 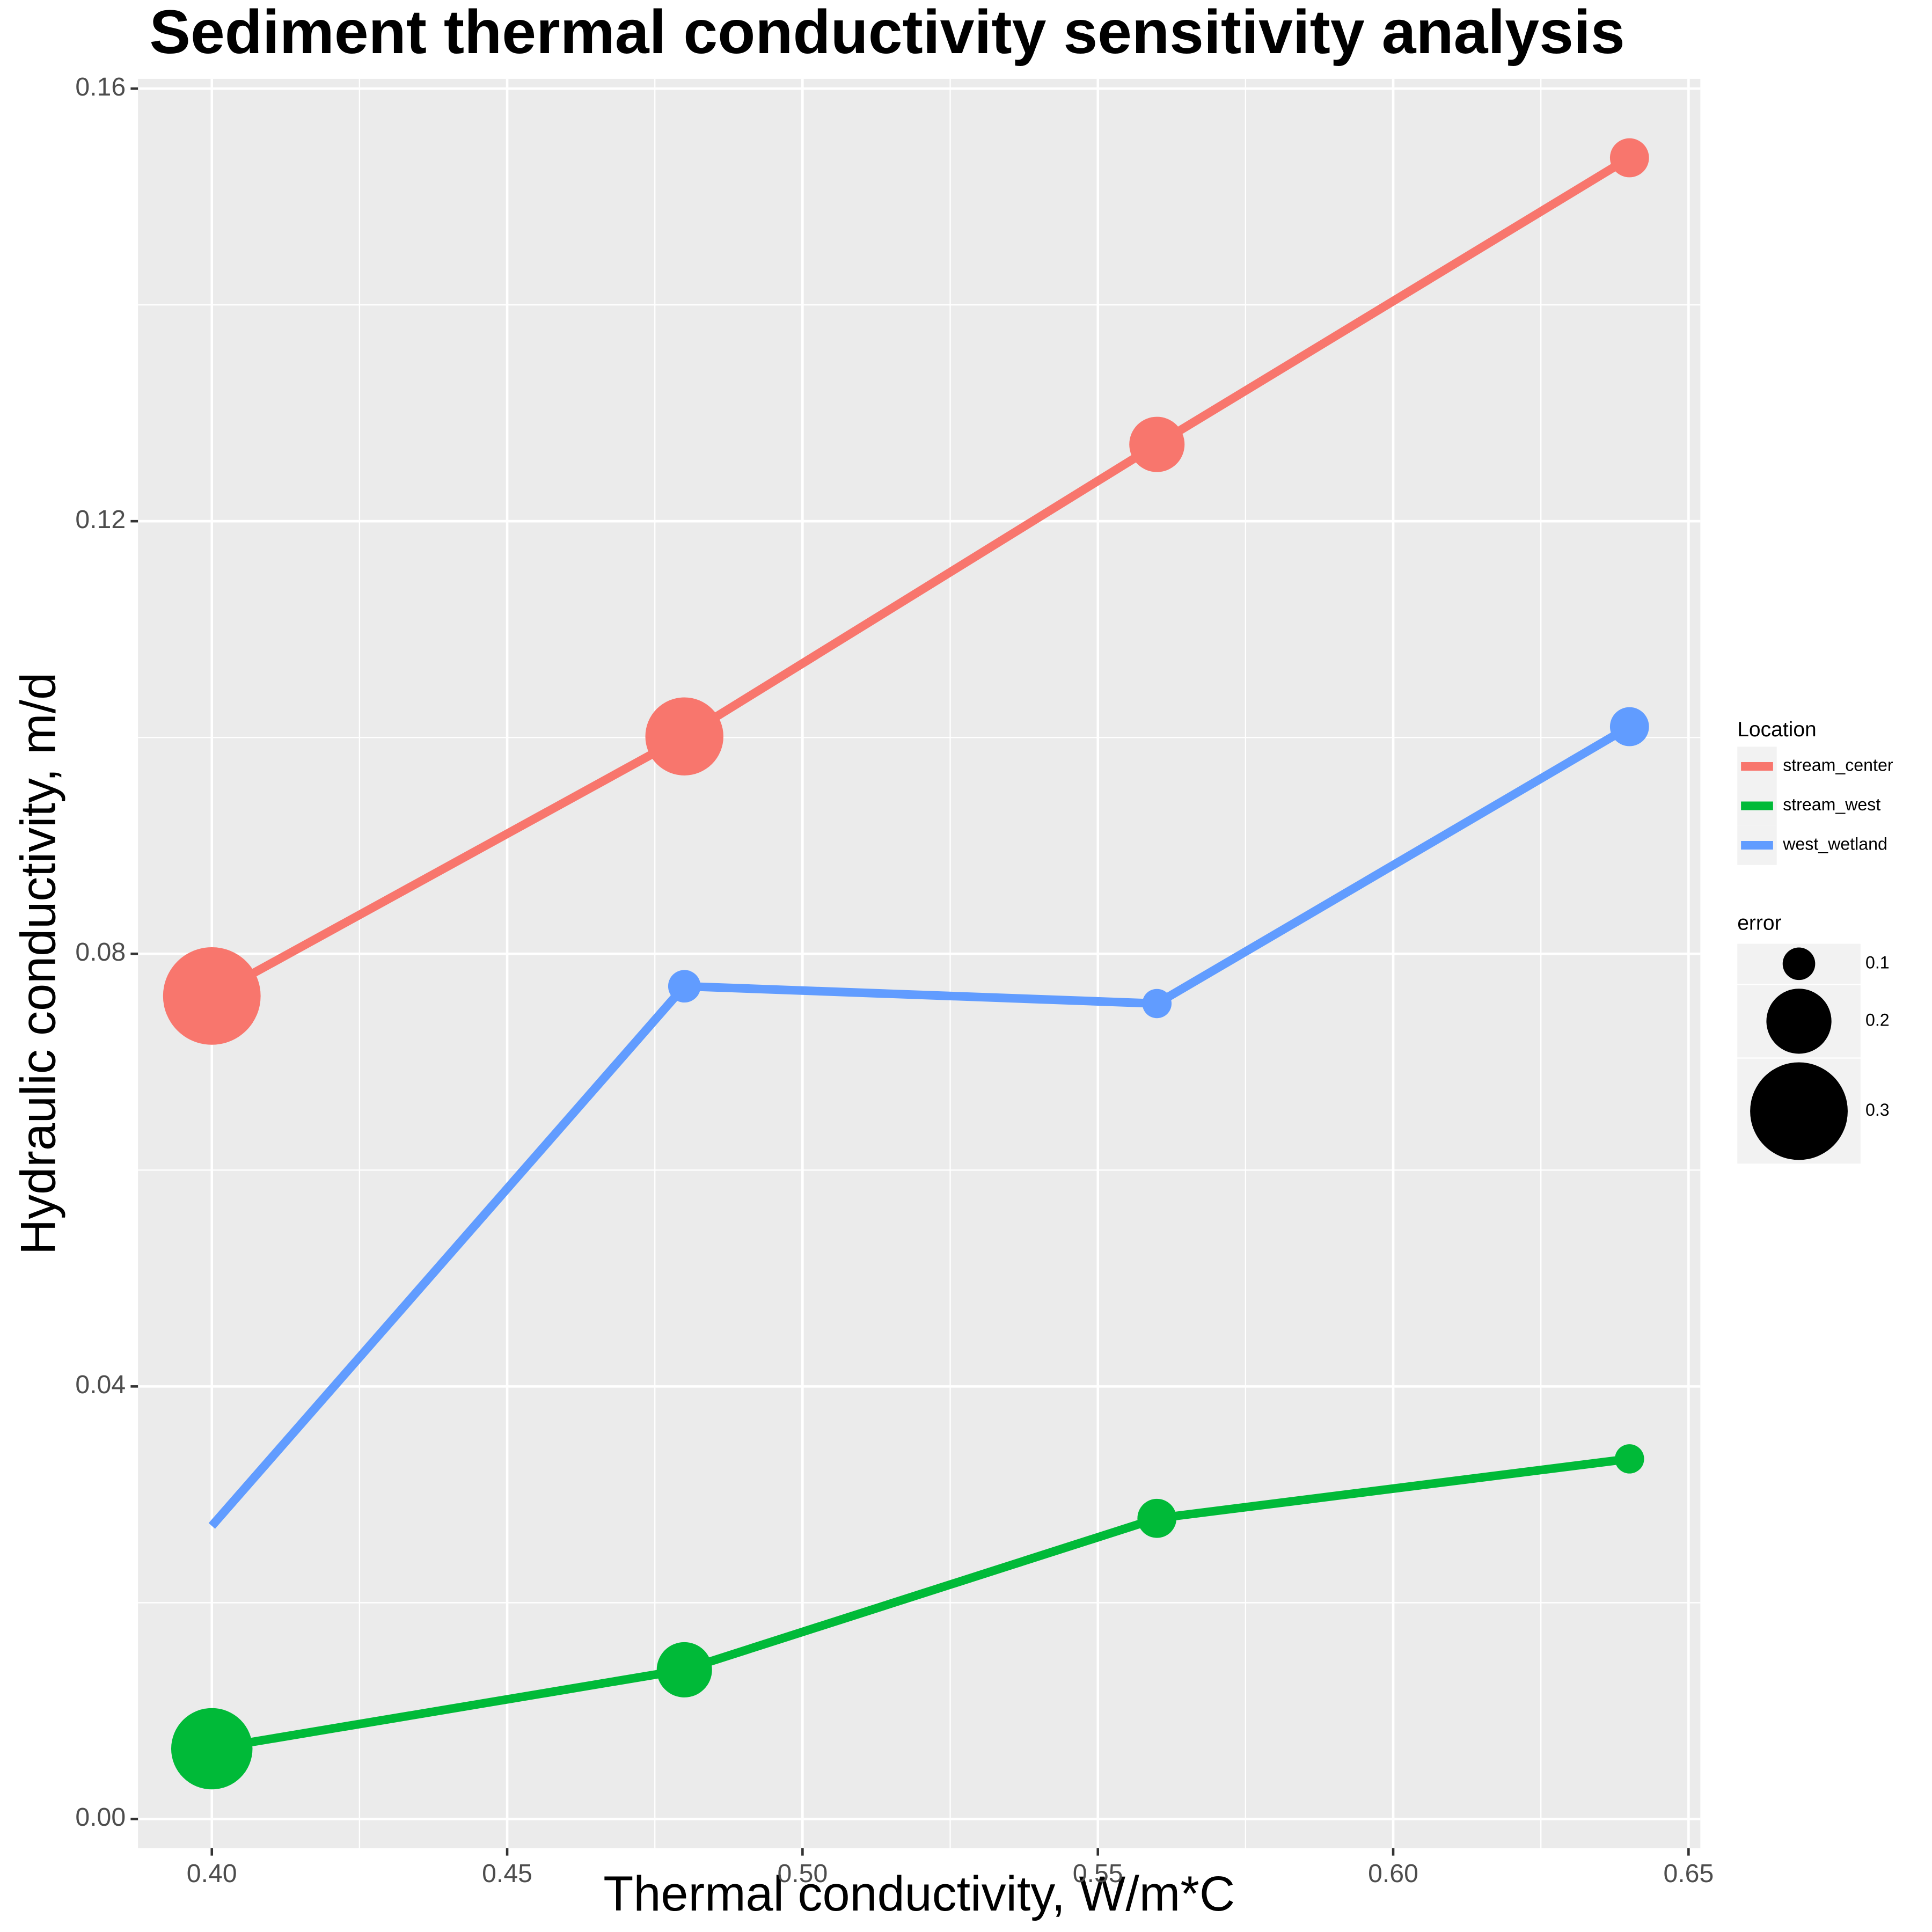 I want to click on x-tick-label: 0.40, so click(x=212, y=1873).